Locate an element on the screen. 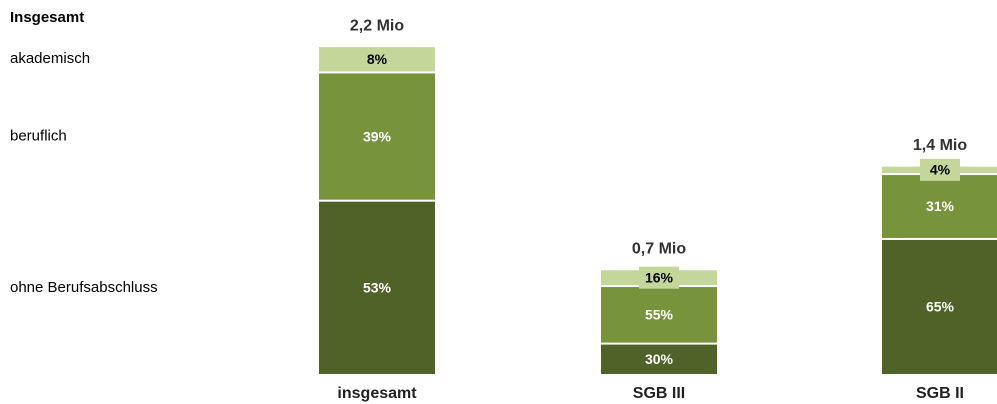  value-label: 8% is located at coordinates (377, 59).